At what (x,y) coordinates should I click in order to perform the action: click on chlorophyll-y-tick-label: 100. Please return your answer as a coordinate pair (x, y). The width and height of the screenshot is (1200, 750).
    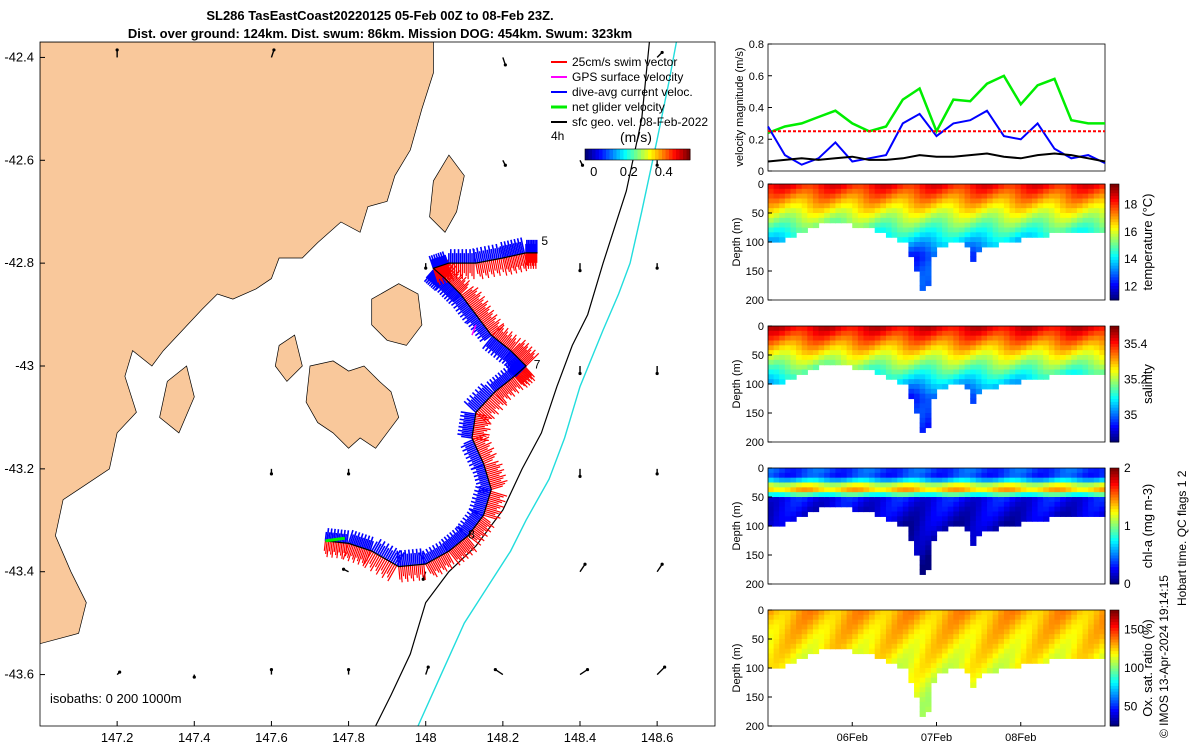
    Looking at the image, I should click on (755, 527).